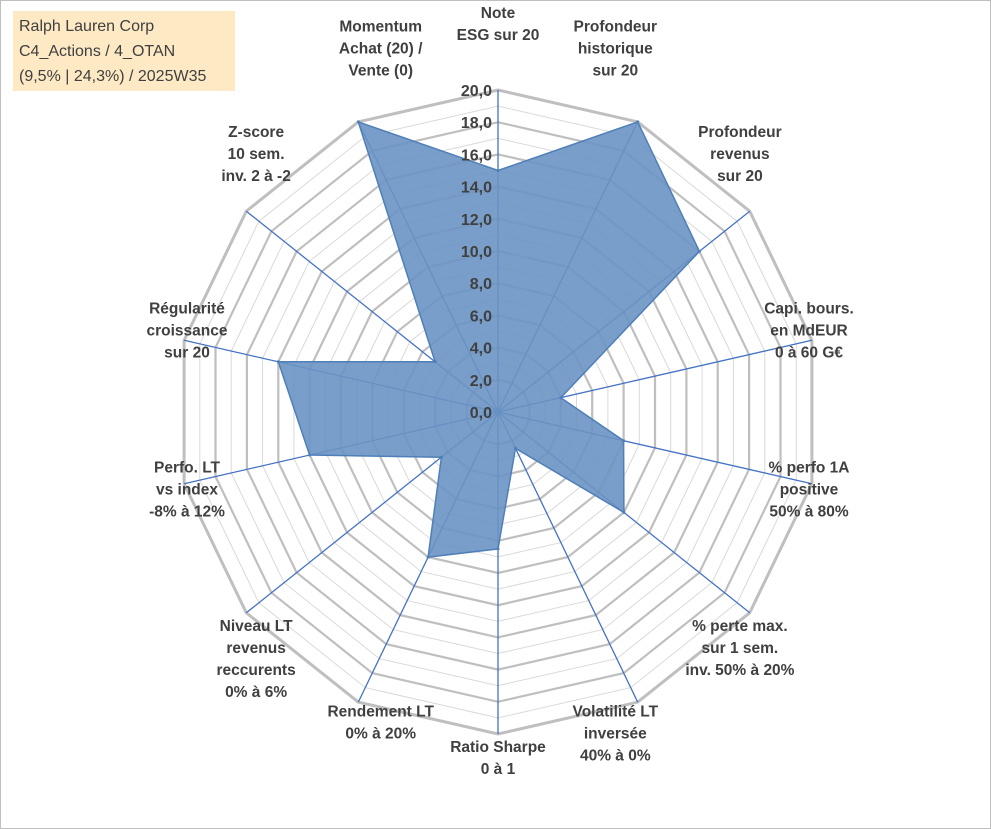 The height and width of the screenshot is (829, 991). I want to click on category-label-line: inv. 50% à 20%, so click(739, 670).